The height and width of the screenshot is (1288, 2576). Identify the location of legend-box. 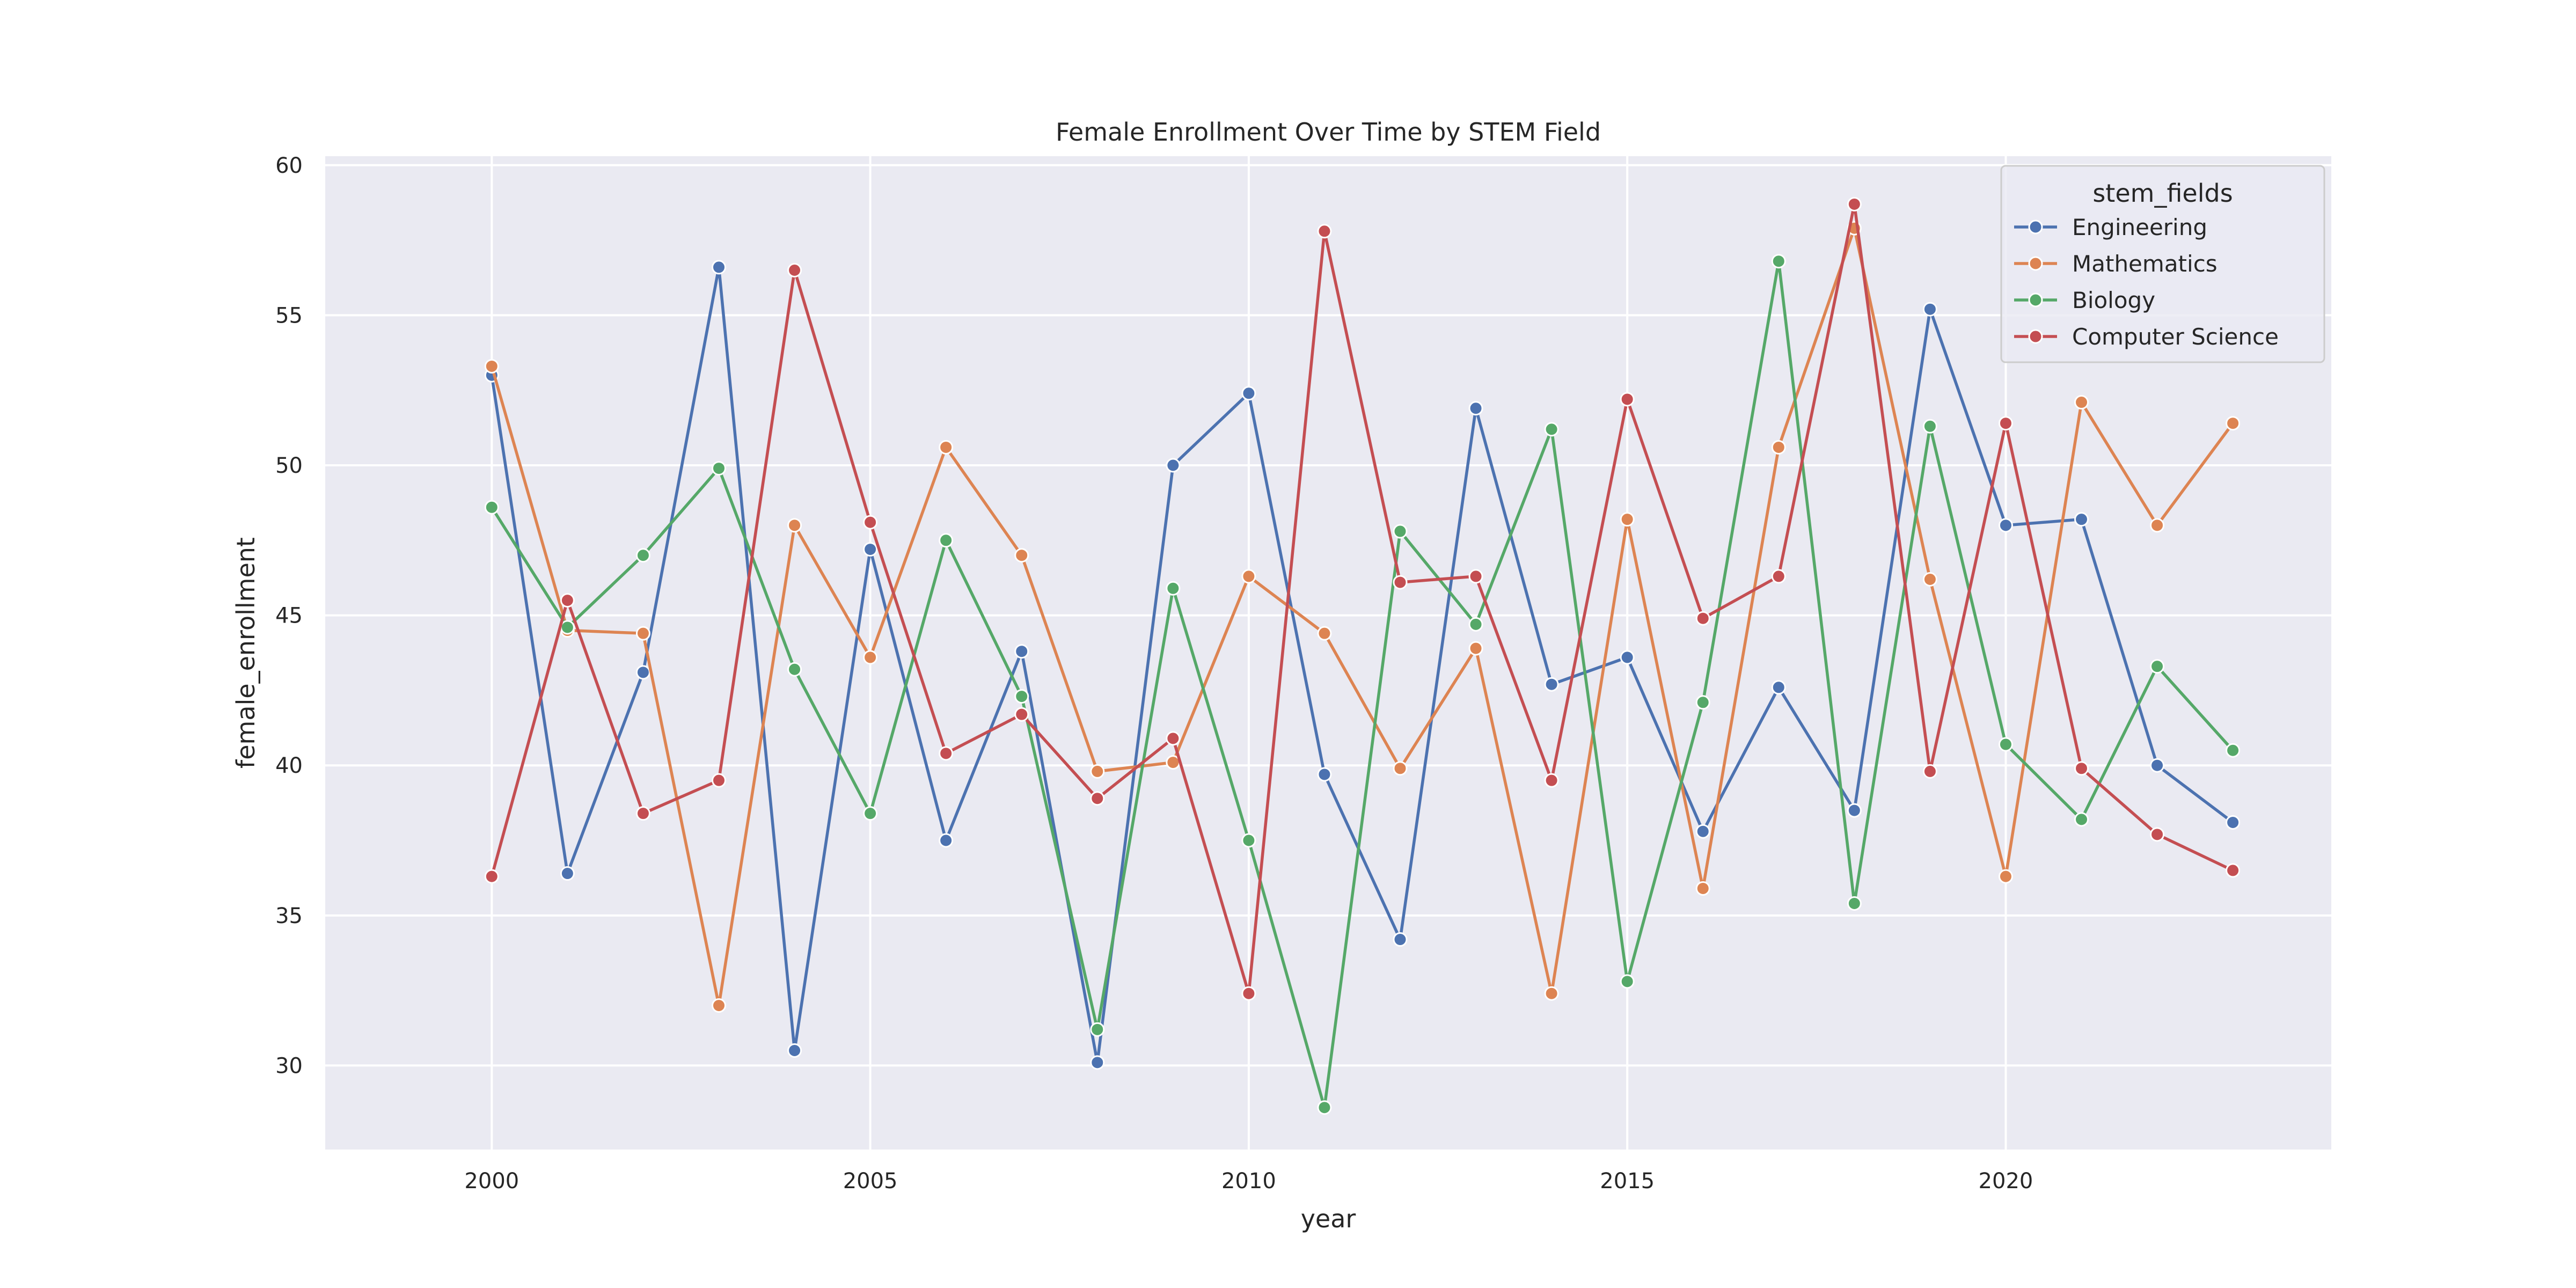
(2162, 264).